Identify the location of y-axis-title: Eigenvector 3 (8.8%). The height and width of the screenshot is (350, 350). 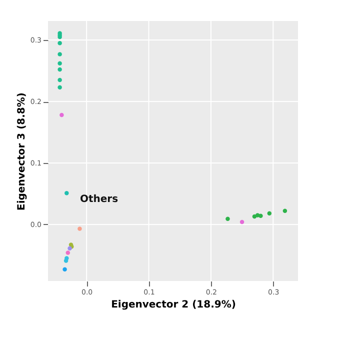
(22, 151).